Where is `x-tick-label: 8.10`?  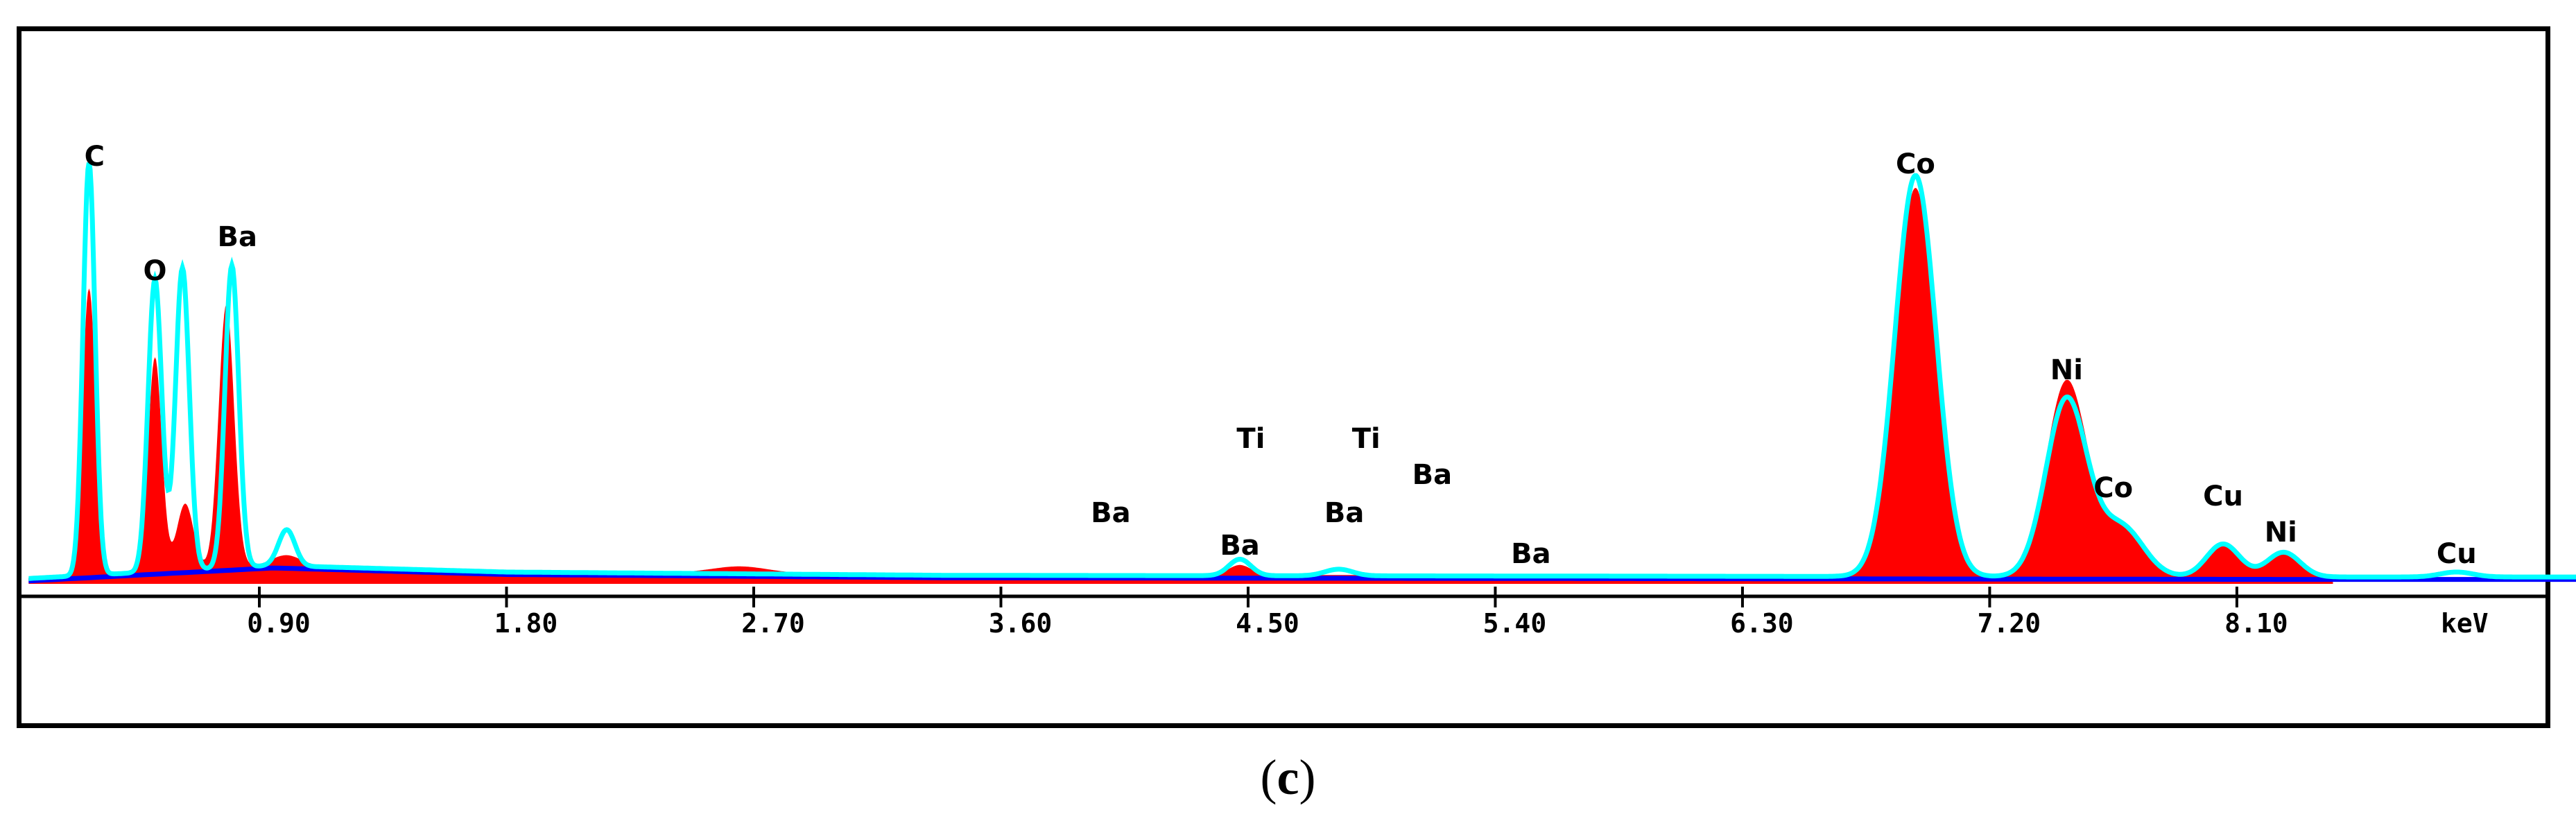
x-tick-label: 8.10 is located at coordinates (2256, 623).